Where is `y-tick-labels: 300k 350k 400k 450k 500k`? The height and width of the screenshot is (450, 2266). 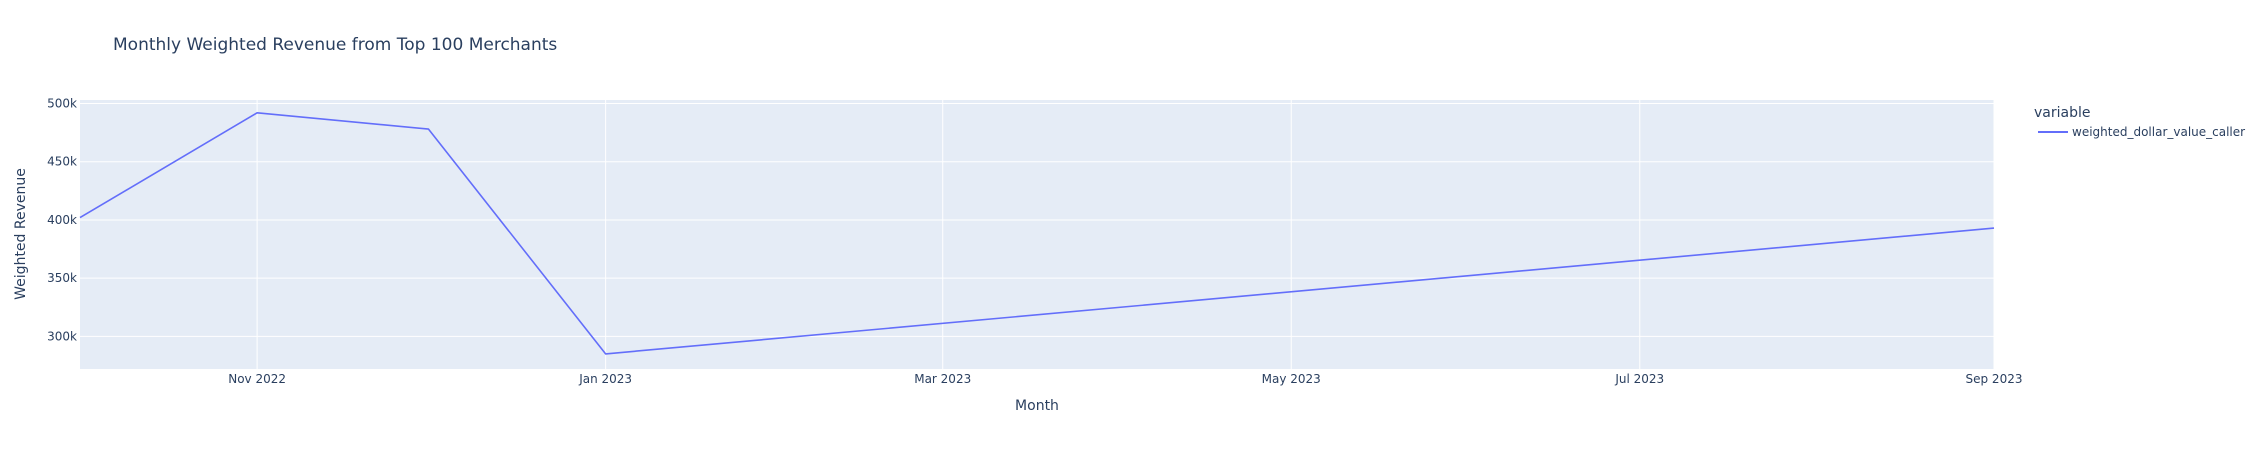
y-tick-labels: 300k 350k 400k 450k 500k is located at coordinates (62, 219).